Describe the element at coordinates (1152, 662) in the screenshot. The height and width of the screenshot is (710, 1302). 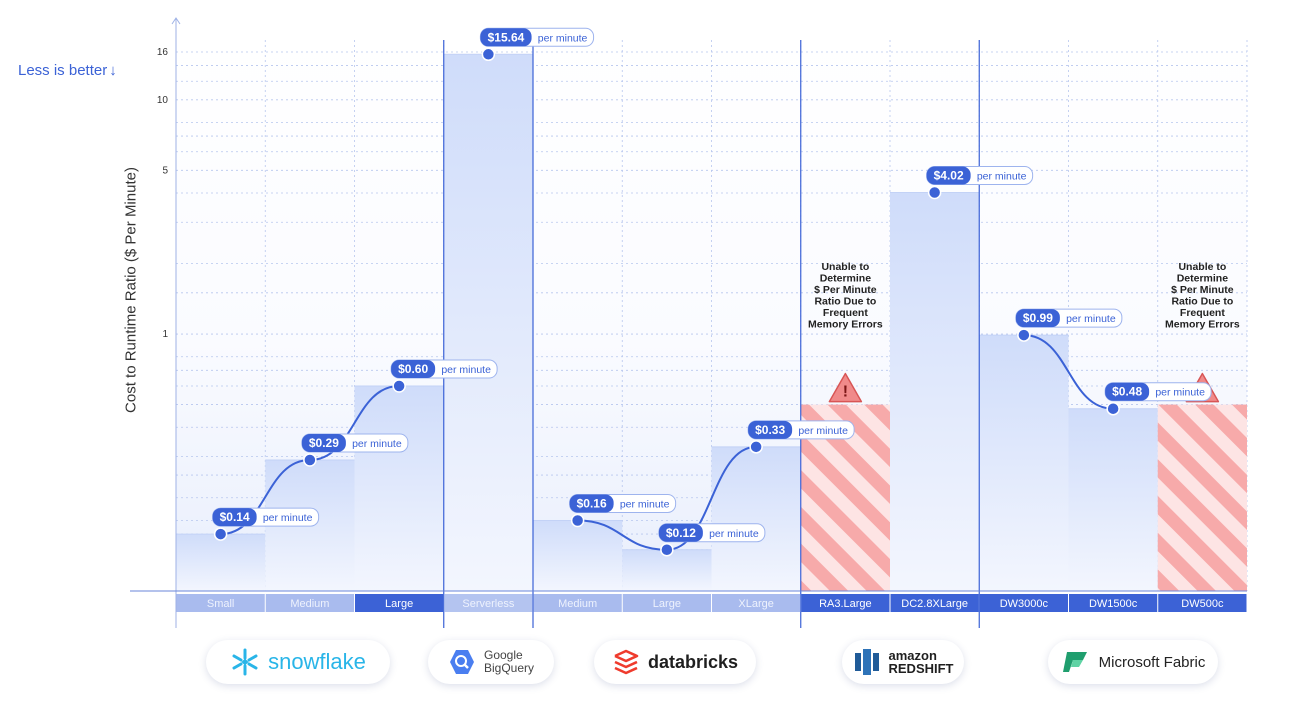
I see `fabric-name: Microsoft Fabric` at that location.